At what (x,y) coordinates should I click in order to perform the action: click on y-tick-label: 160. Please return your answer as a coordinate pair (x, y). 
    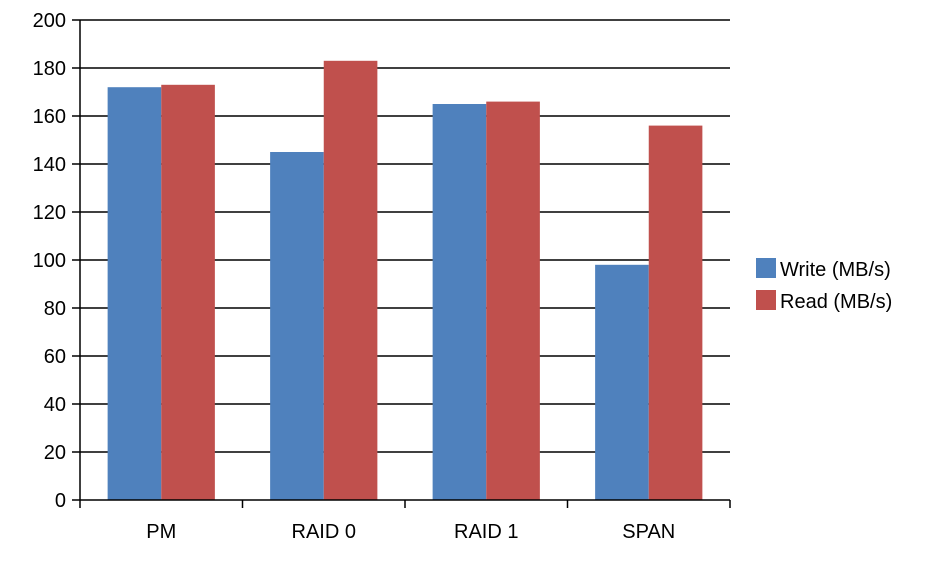
    Looking at the image, I should click on (49, 117).